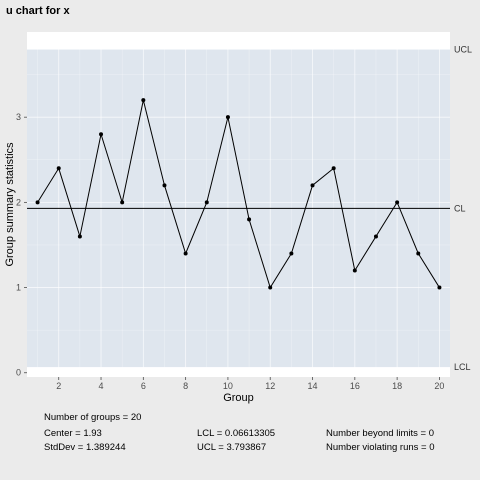 The height and width of the screenshot is (480, 480). What do you see at coordinates (270, 386) in the screenshot?
I see `x-tick-label: 12` at bounding box center [270, 386].